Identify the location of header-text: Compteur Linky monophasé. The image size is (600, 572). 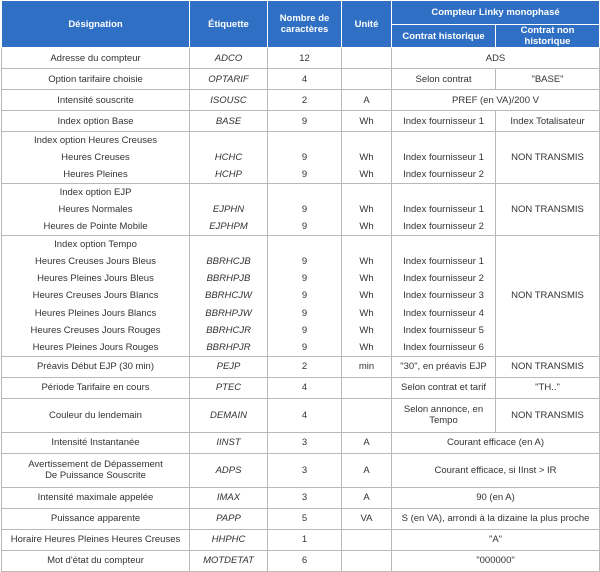
(495, 12).